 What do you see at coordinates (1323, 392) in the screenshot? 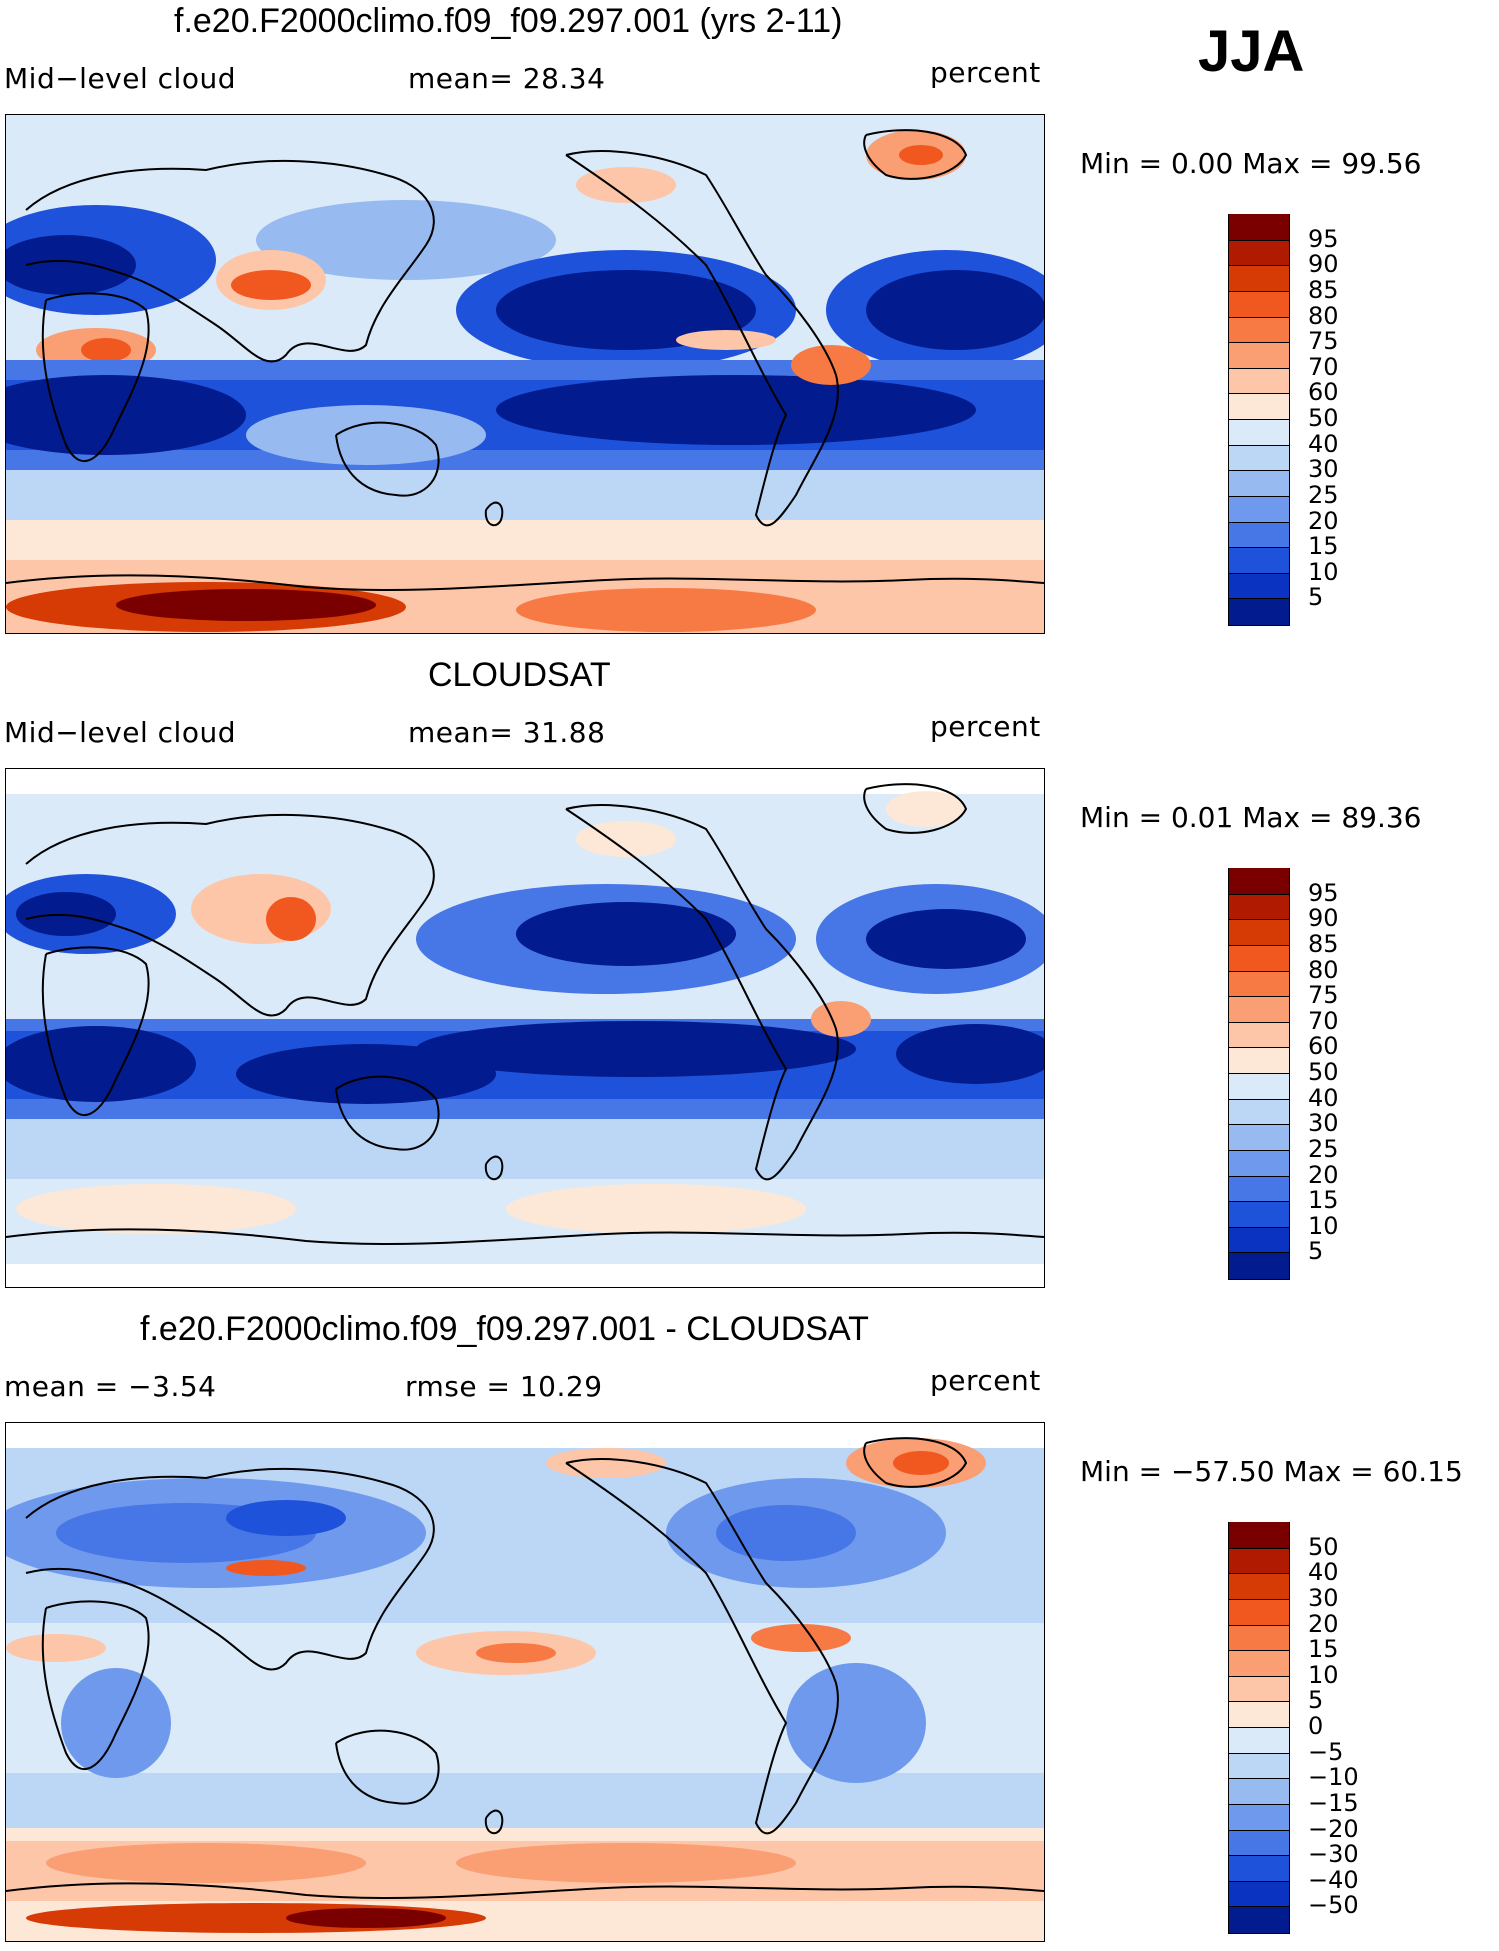
I see `colorbar-tick-label: 60` at bounding box center [1323, 392].